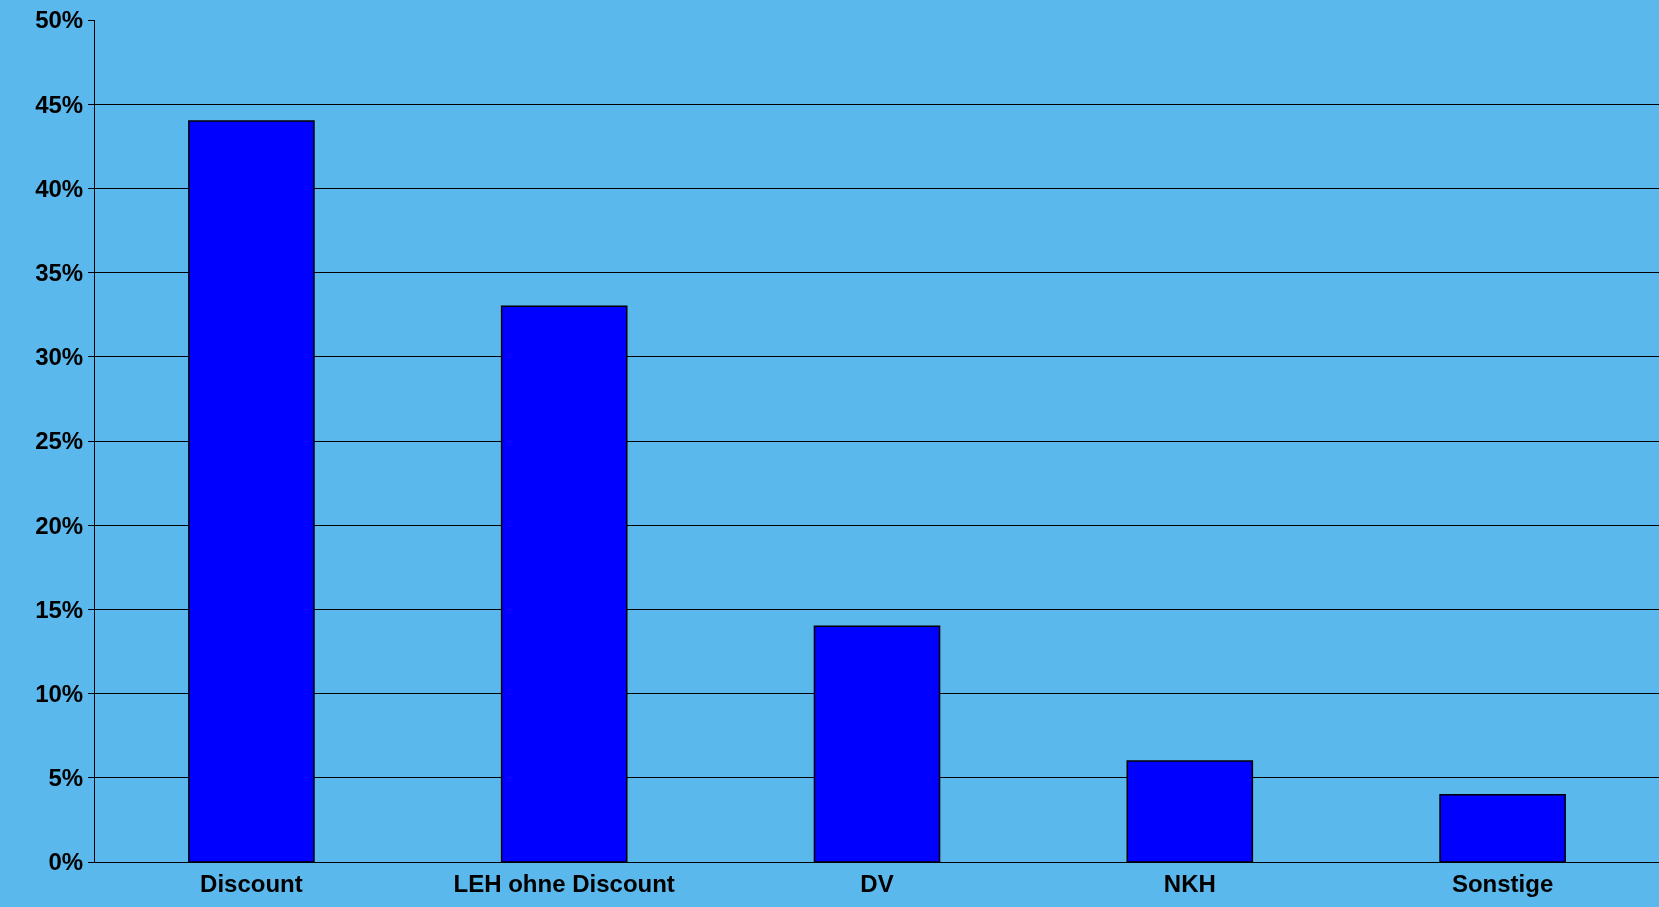 Image resolution: width=1659 pixels, height=907 pixels. I want to click on y-tick-label: 10%, so click(59, 693).